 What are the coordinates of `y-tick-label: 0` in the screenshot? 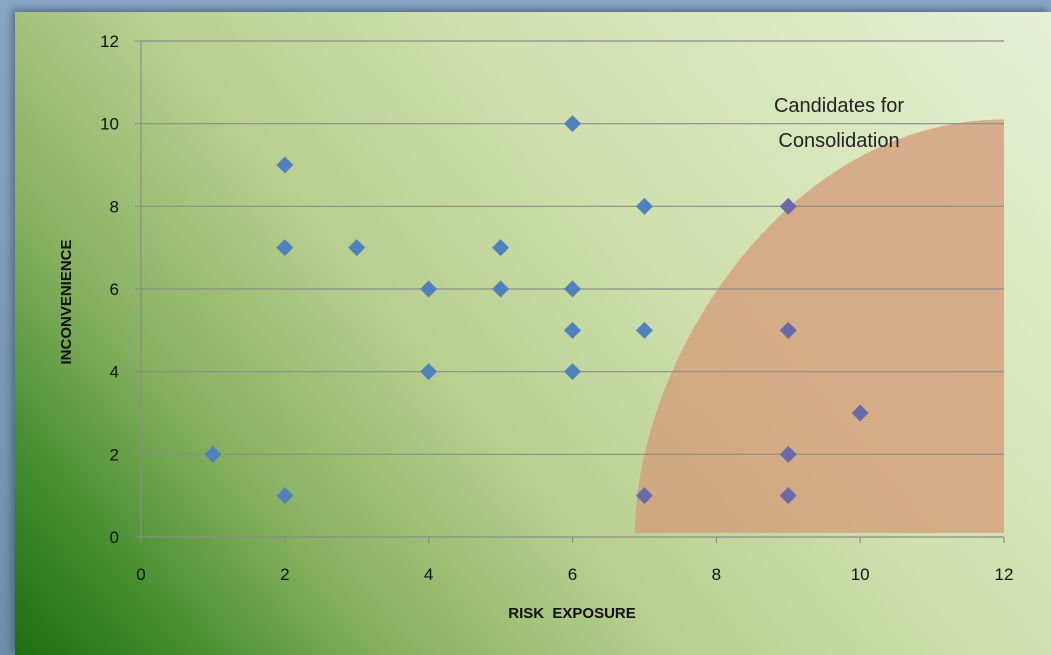 It's located at (114, 537).